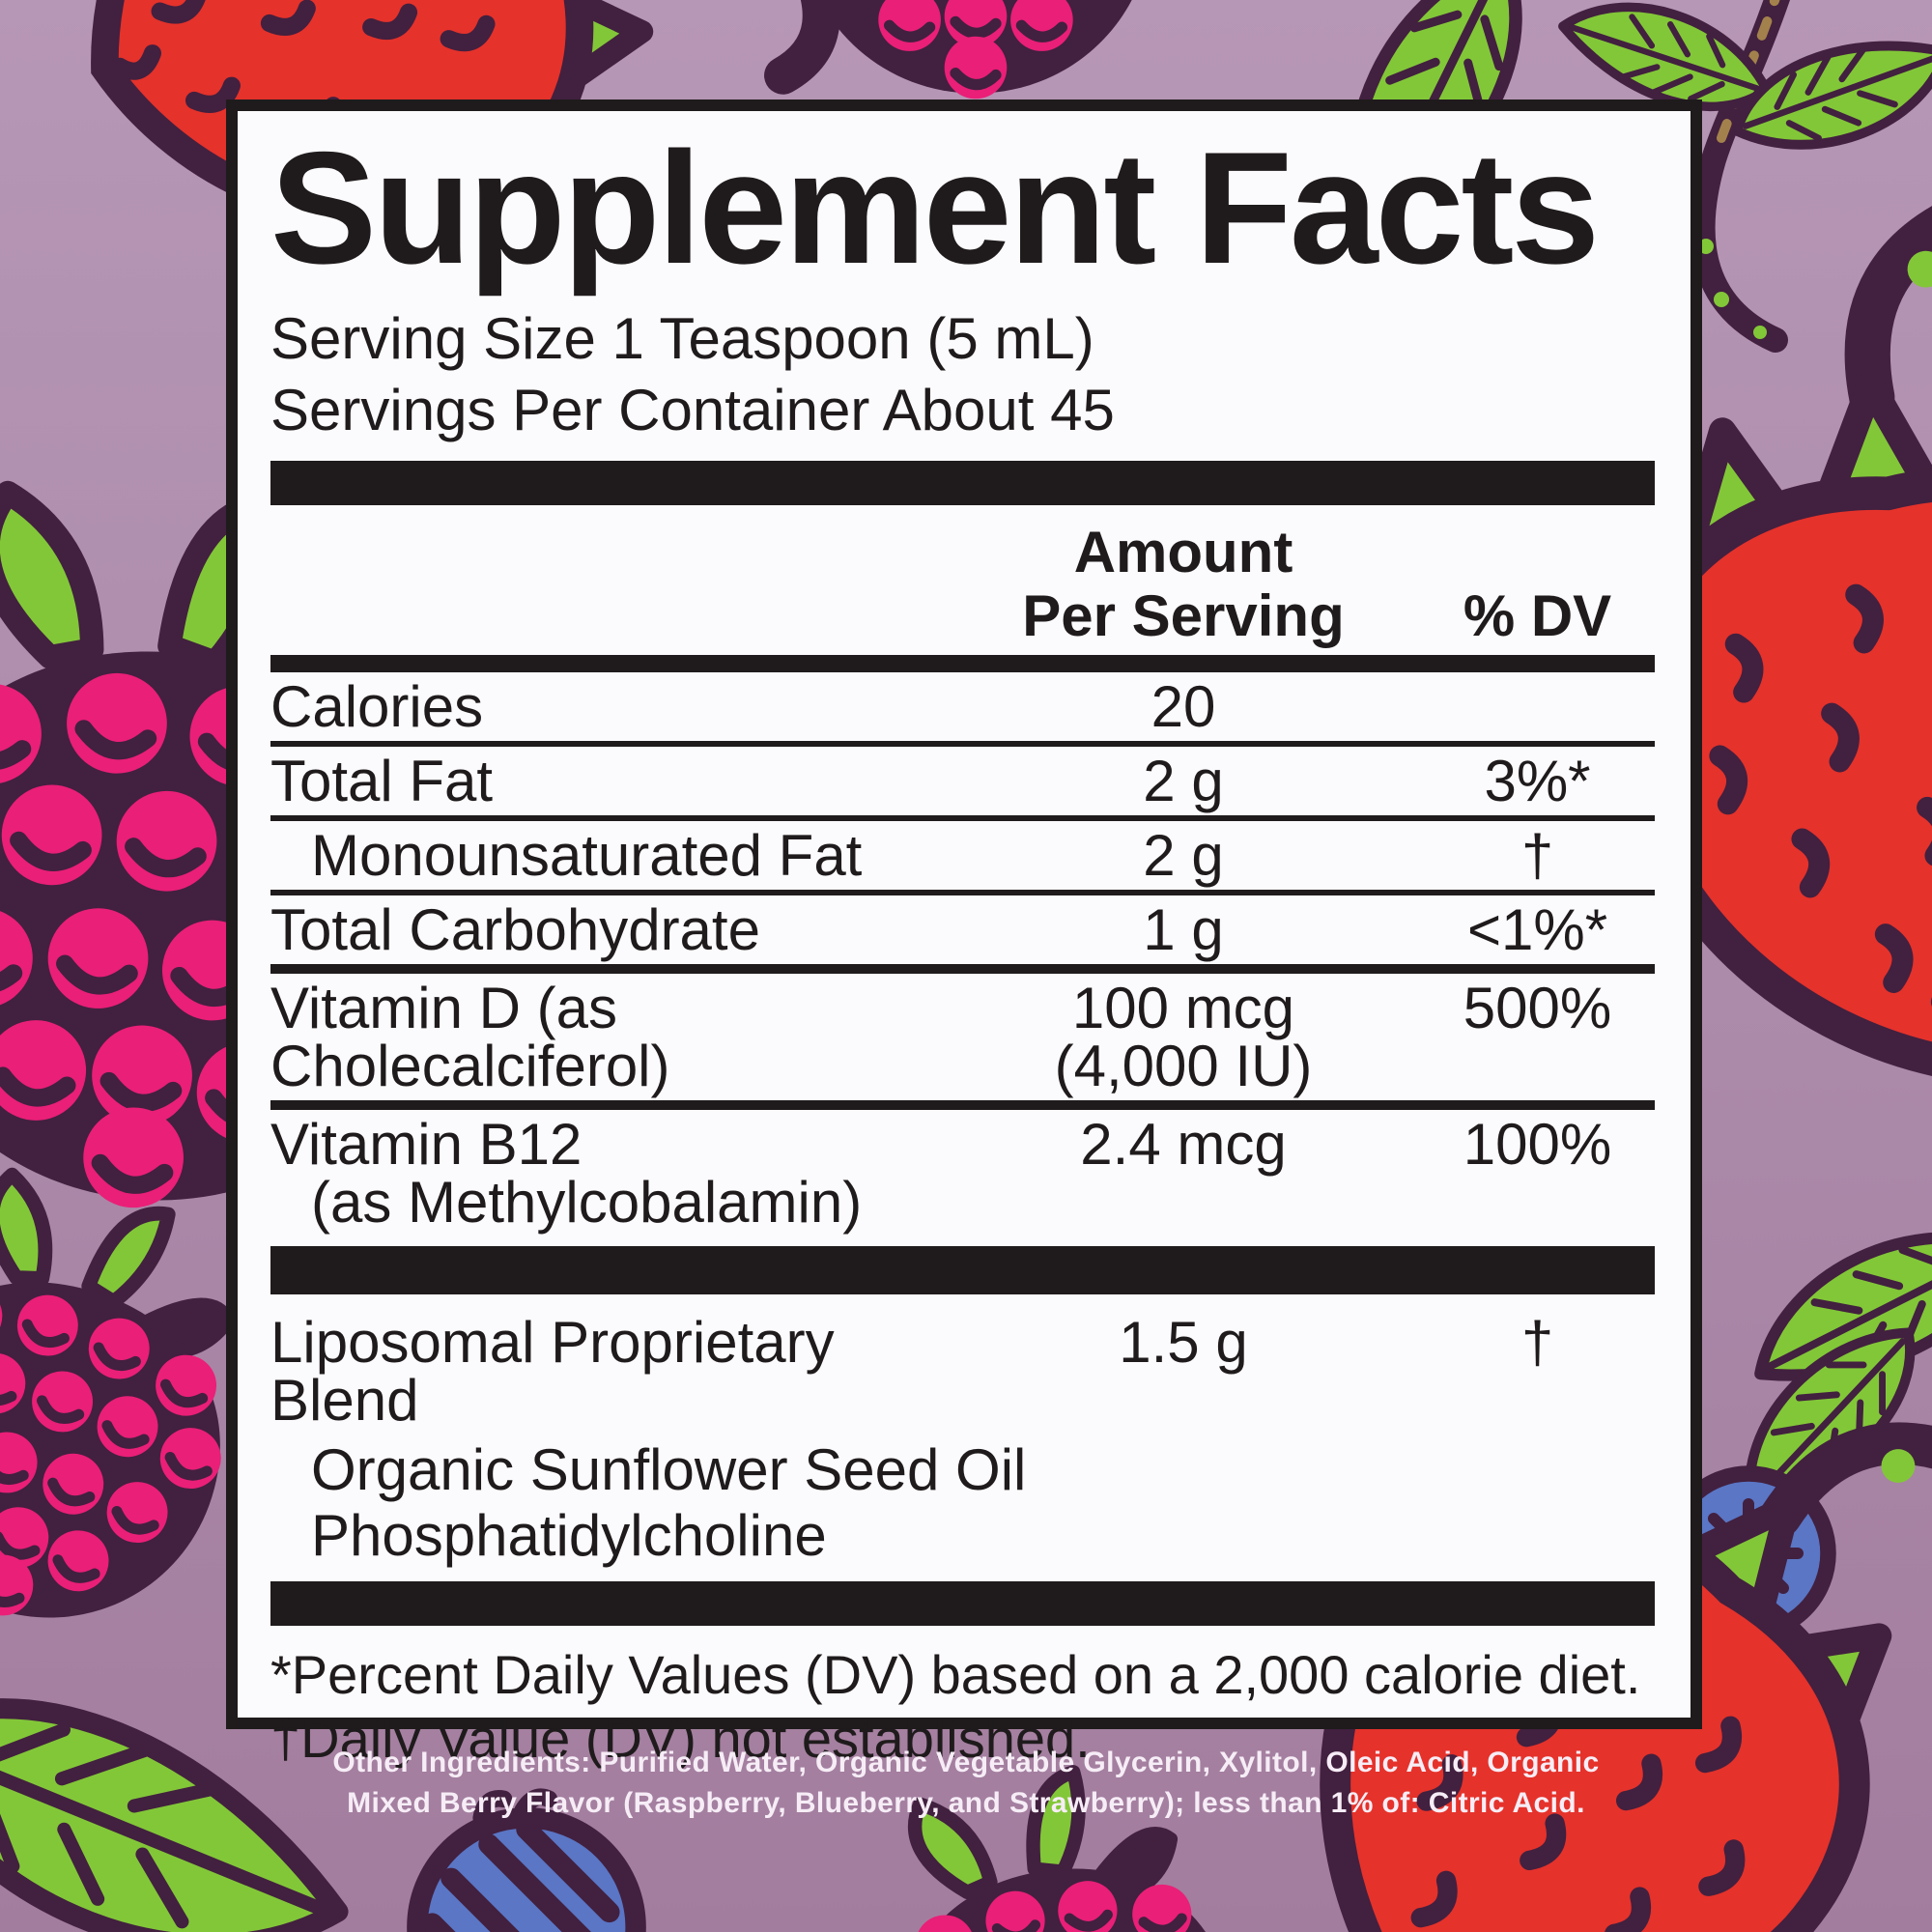  What do you see at coordinates (470, 1037) in the screenshot?
I see `row-name: Vitamin D (as Cholecalciferol)` at bounding box center [470, 1037].